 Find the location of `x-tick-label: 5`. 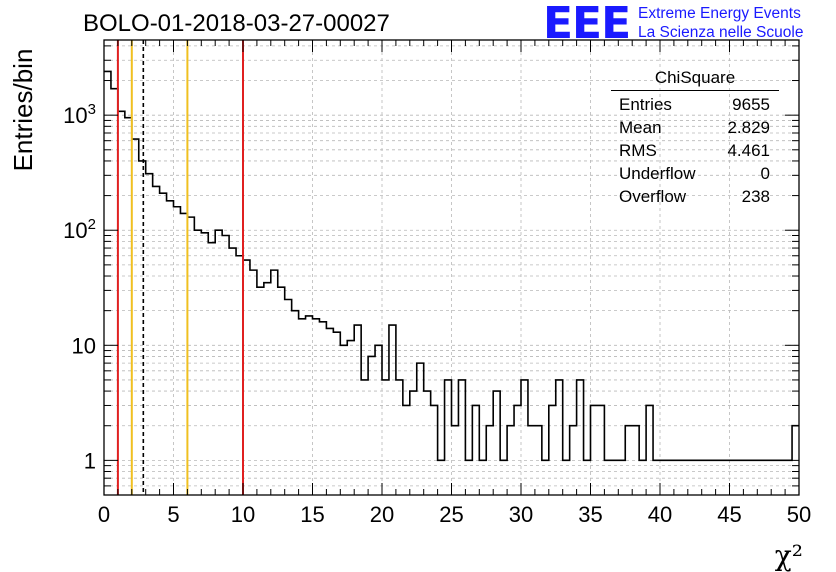

x-tick-label: 5 is located at coordinates (173, 514).